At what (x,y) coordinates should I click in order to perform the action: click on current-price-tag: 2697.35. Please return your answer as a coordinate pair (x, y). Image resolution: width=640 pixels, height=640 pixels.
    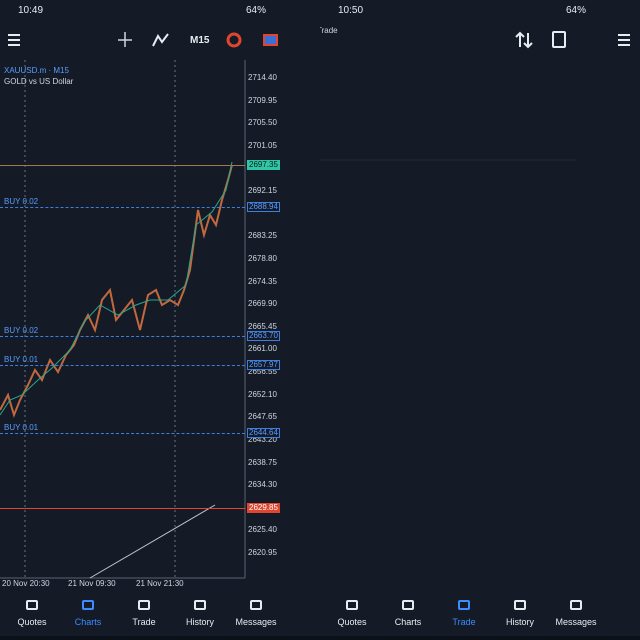
    Looking at the image, I should click on (263, 164).